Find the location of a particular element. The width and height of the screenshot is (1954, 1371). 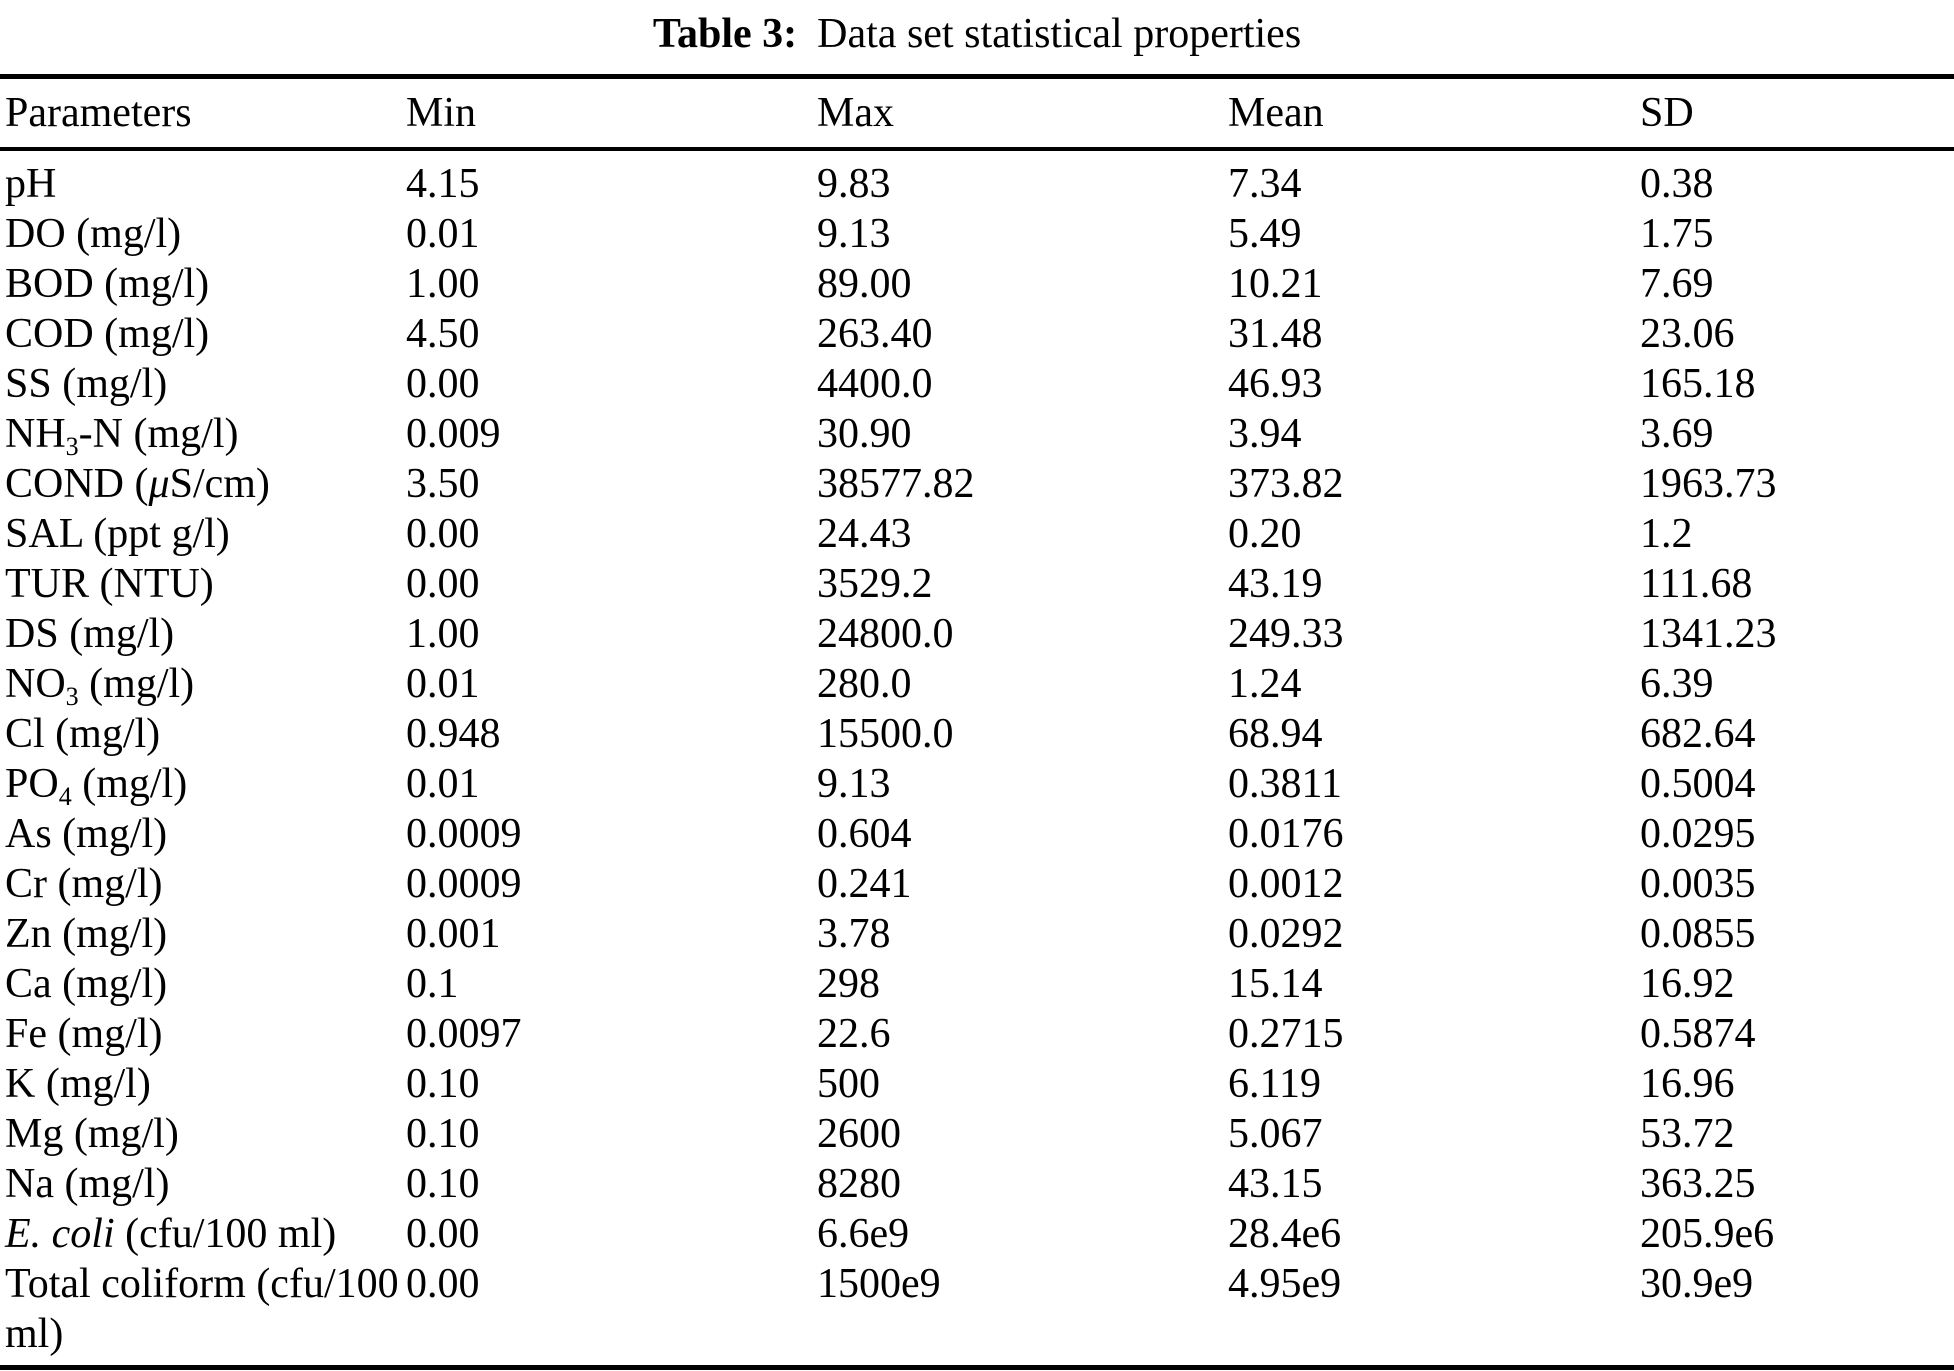

parameter-text: BOD (mg/l) is located at coordinates (107, 284).